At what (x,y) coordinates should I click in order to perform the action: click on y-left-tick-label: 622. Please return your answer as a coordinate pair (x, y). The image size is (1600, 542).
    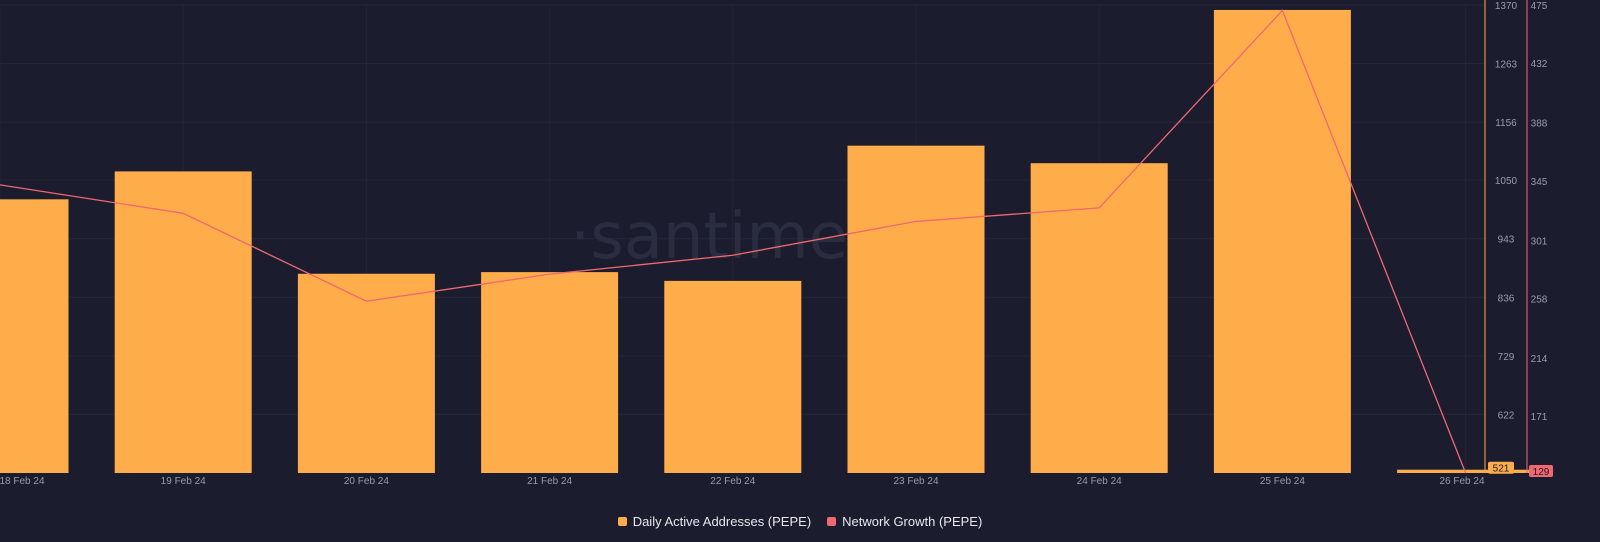
    Looking at the image, I should click on (1506, 415).